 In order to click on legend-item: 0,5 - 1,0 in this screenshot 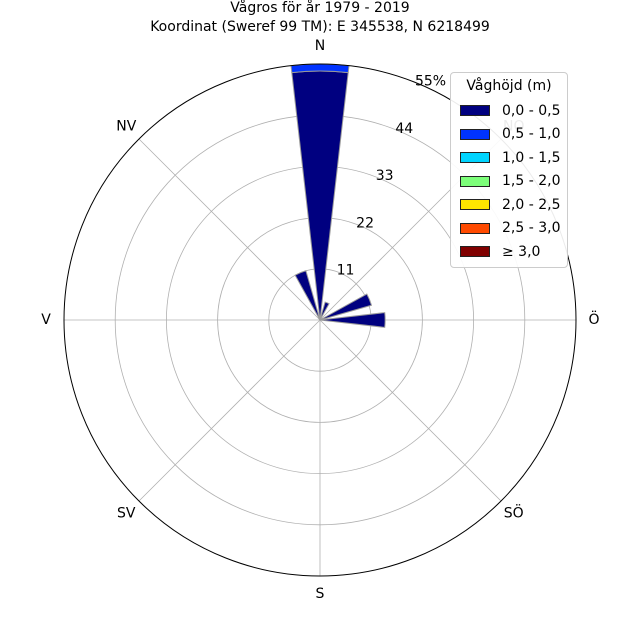, I will do `click(509, 135)`.